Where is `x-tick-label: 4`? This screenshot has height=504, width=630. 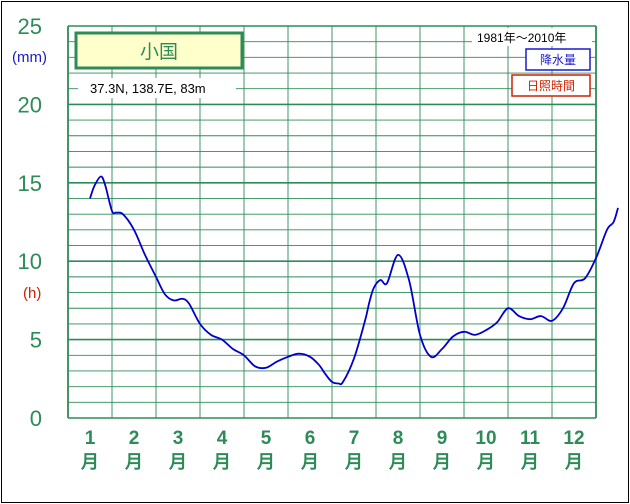
x-tick-label: 4 is located at coordinates (222, 438).